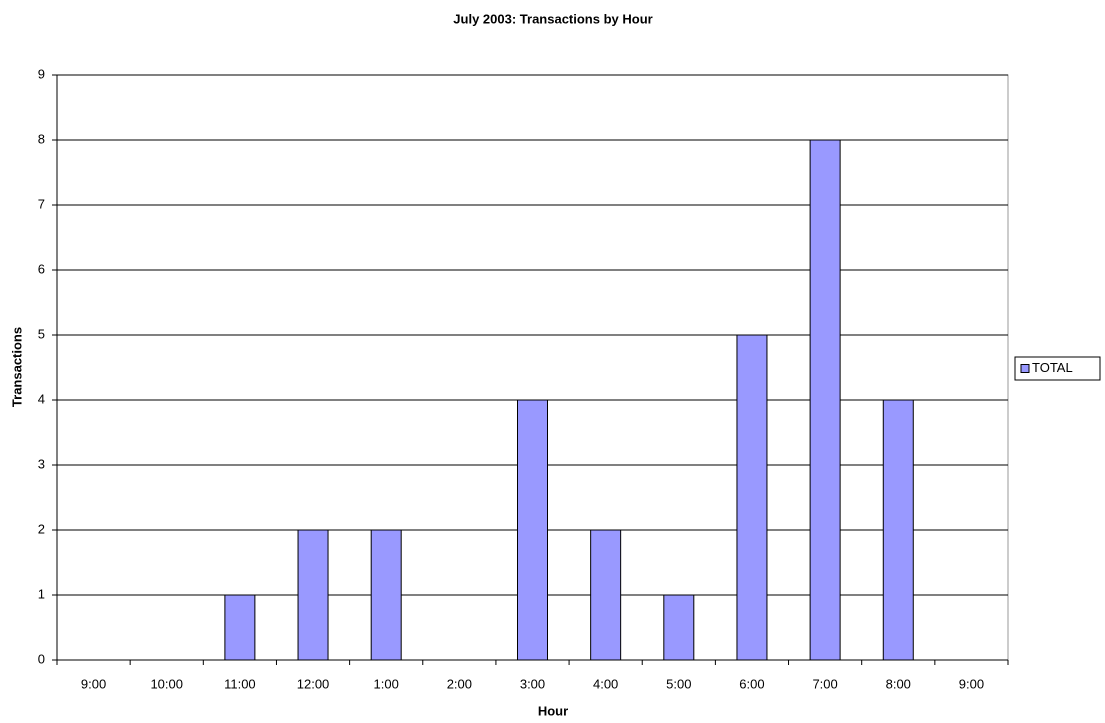  I want to click on legend-box, so click(1057, 368).